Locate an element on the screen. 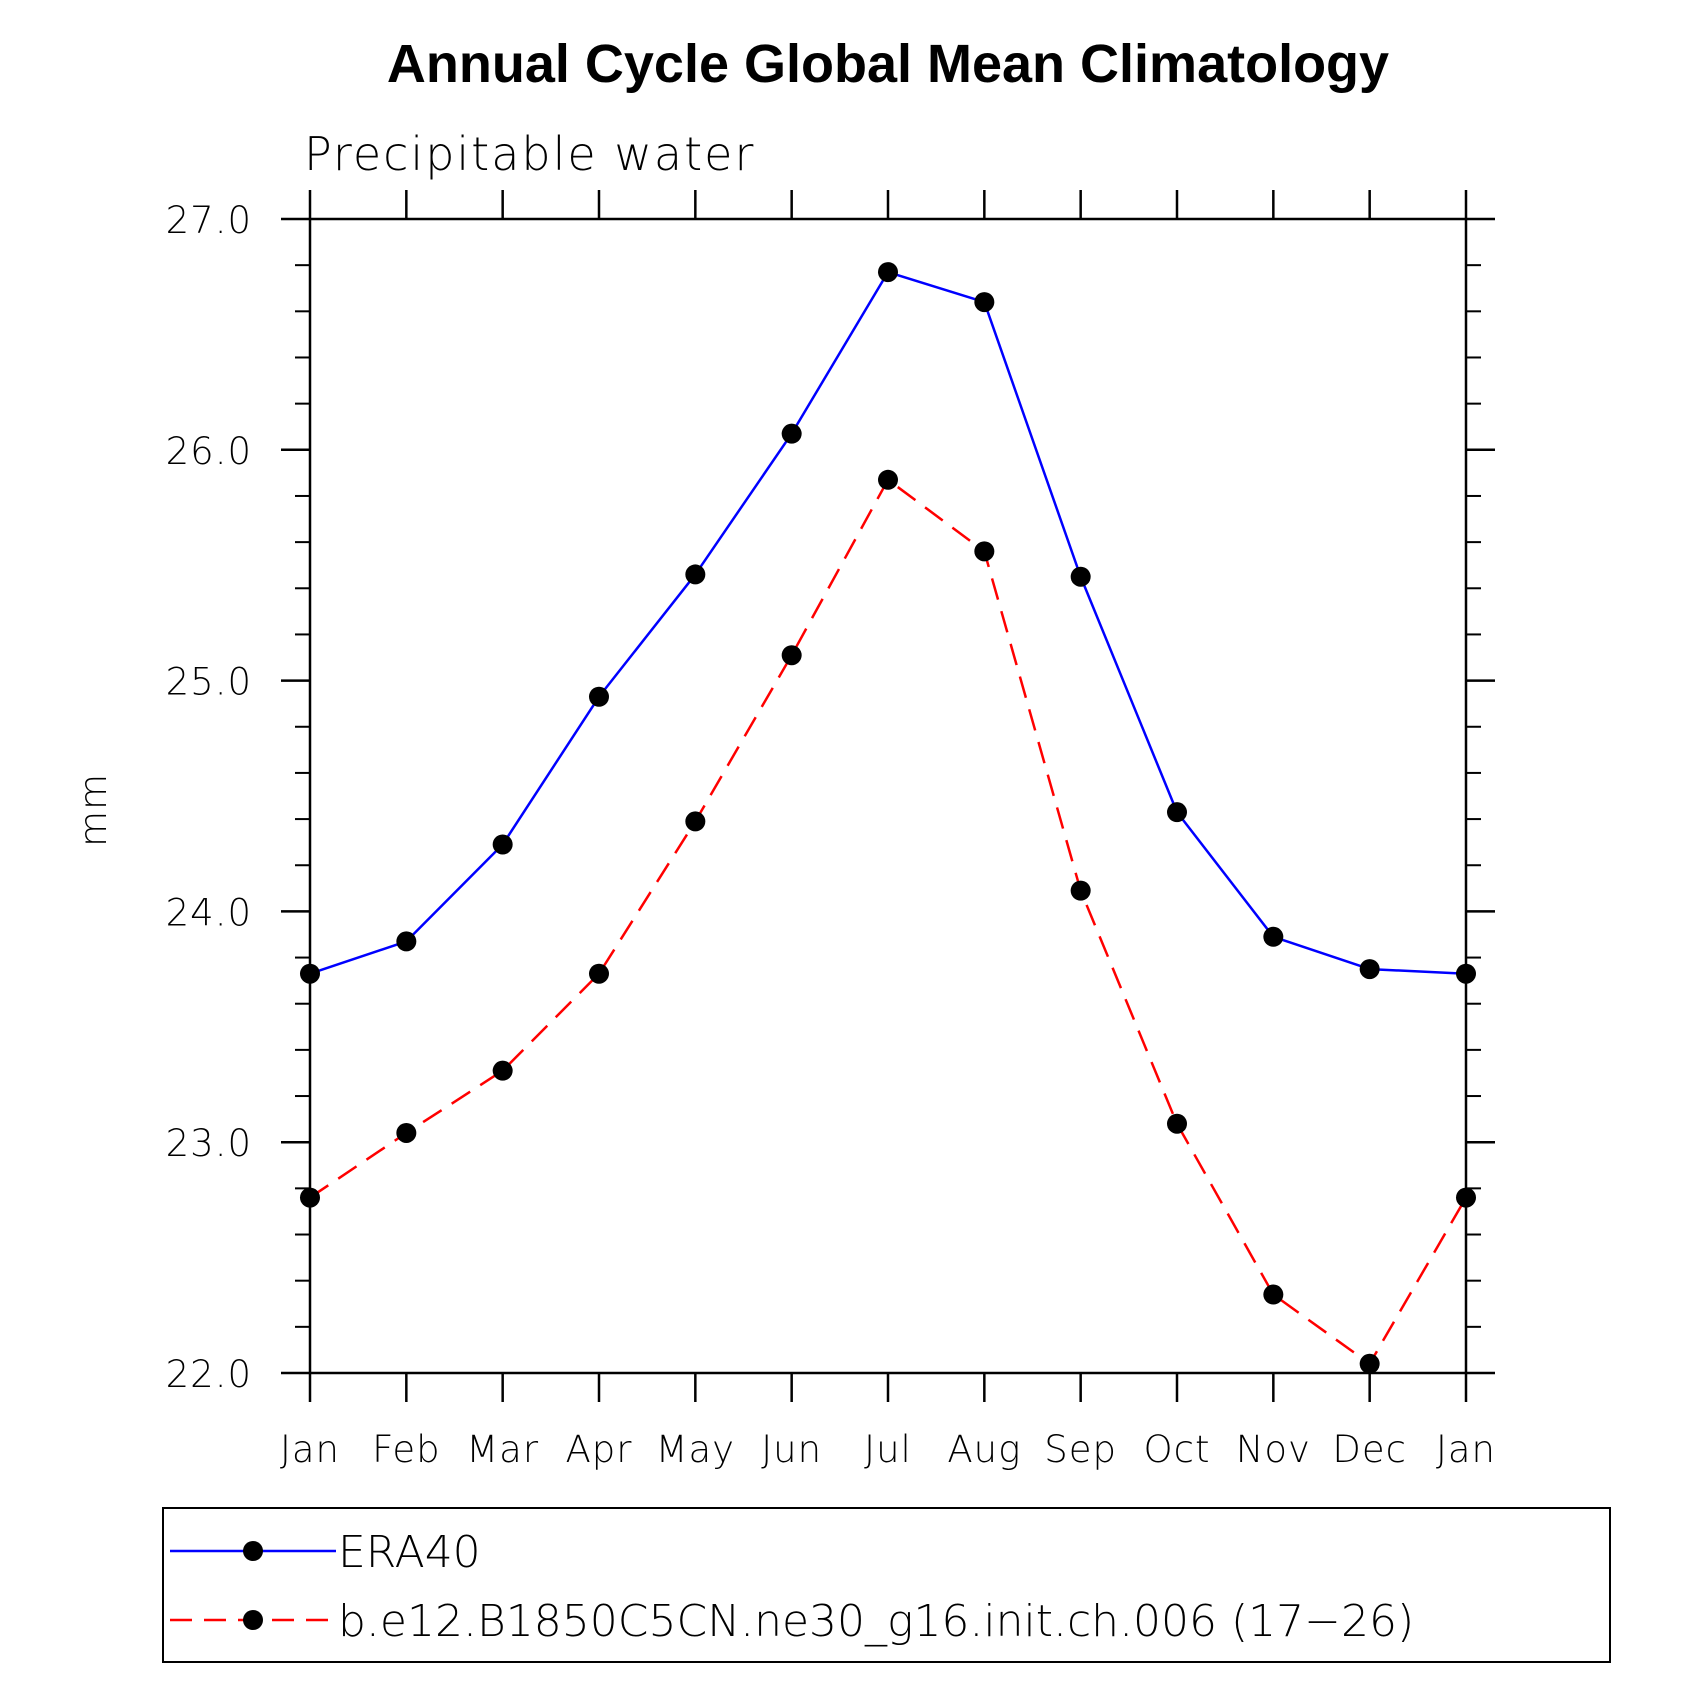 This screenshot has width=1681, height=1681. legend-marker-era40 is located at coordinates (253, 1551).